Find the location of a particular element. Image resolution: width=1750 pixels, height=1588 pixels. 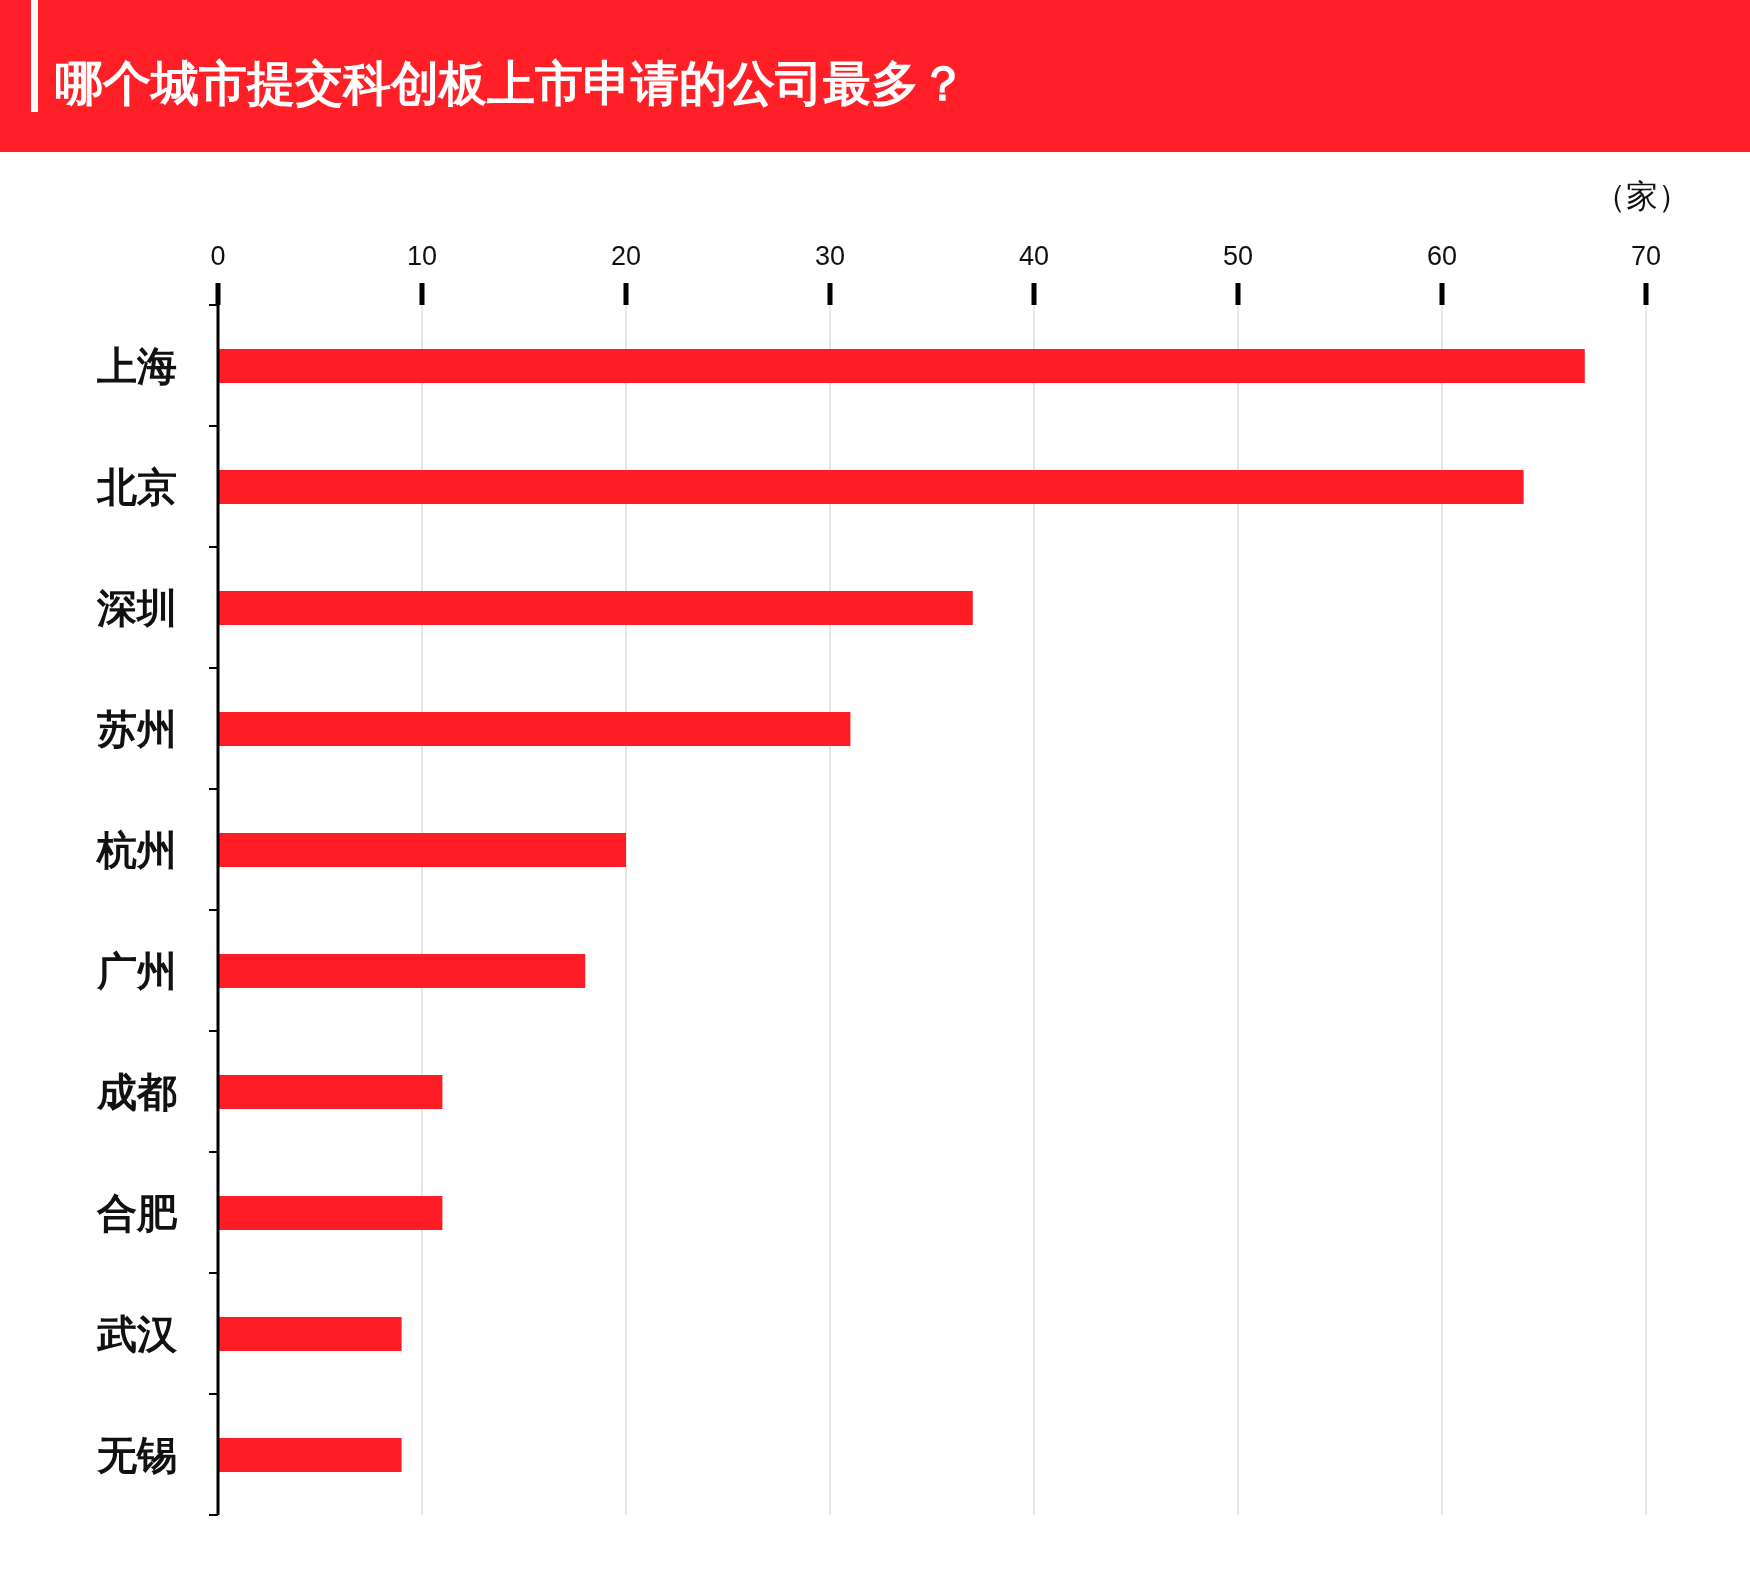

y-tick-label: 苏州 is located at coordinates (136, 728).